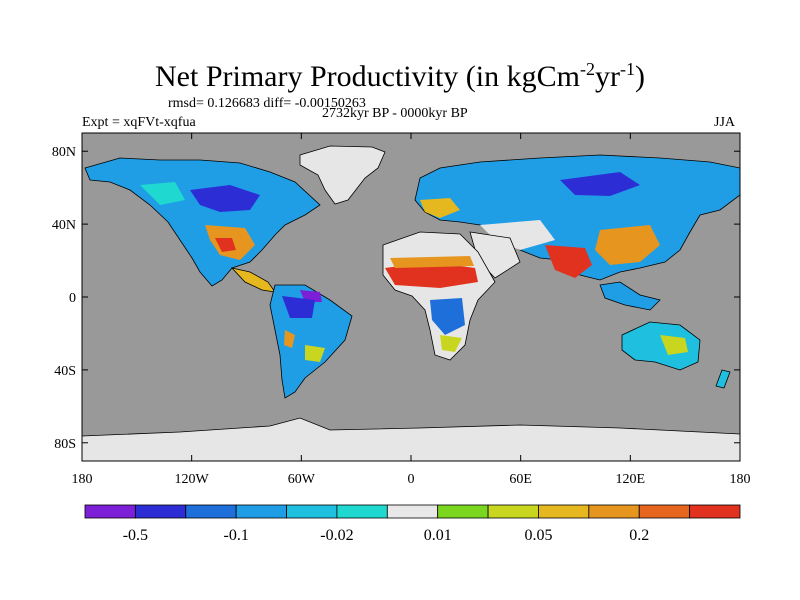 This screenshot has height=600, width=800. What do you see at coordinates (135, 535) in the screenshot?
I see `colorbar-label: -0.5` at bounding box center [135, 535].